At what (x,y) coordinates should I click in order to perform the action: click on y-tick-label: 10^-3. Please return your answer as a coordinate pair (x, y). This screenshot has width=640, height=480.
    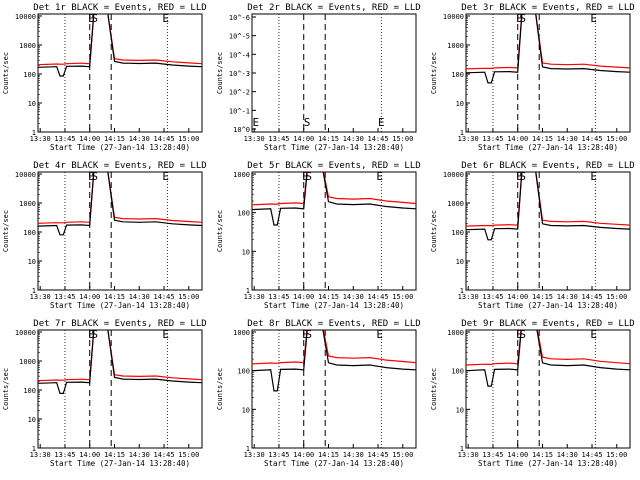
    Looking at the image, I should click on (239, 74).